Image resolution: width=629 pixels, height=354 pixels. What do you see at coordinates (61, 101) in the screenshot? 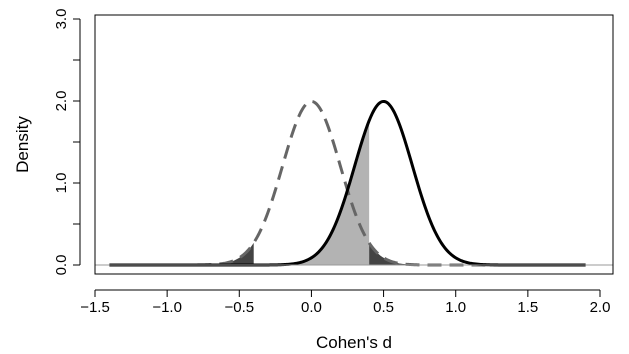
I see `y-tick-label: 2.0` at bounding box center [61, 101].